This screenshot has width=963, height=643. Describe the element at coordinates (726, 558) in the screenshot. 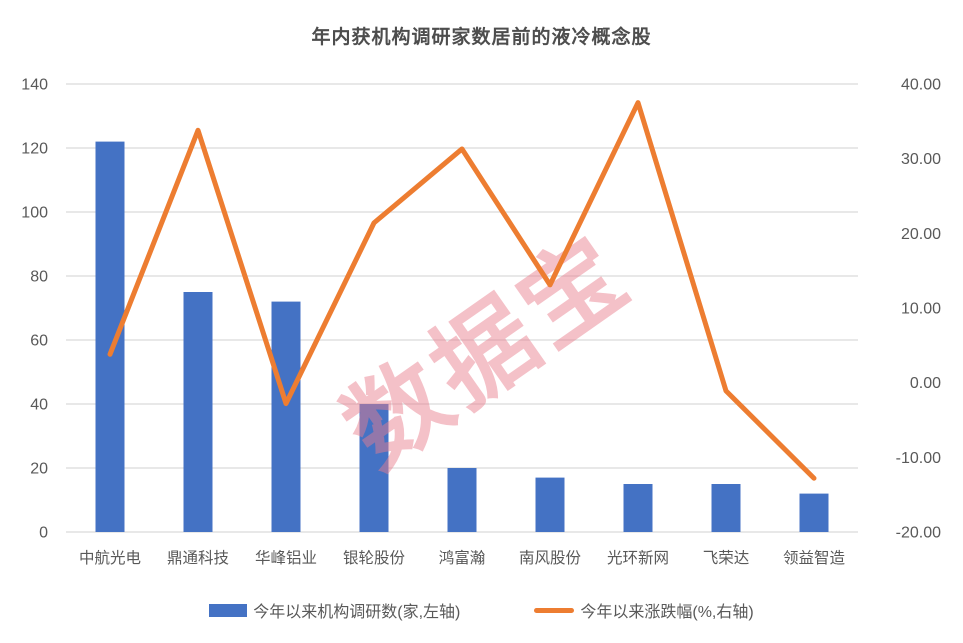

I see `svg-text: 飞荣达` at that location.